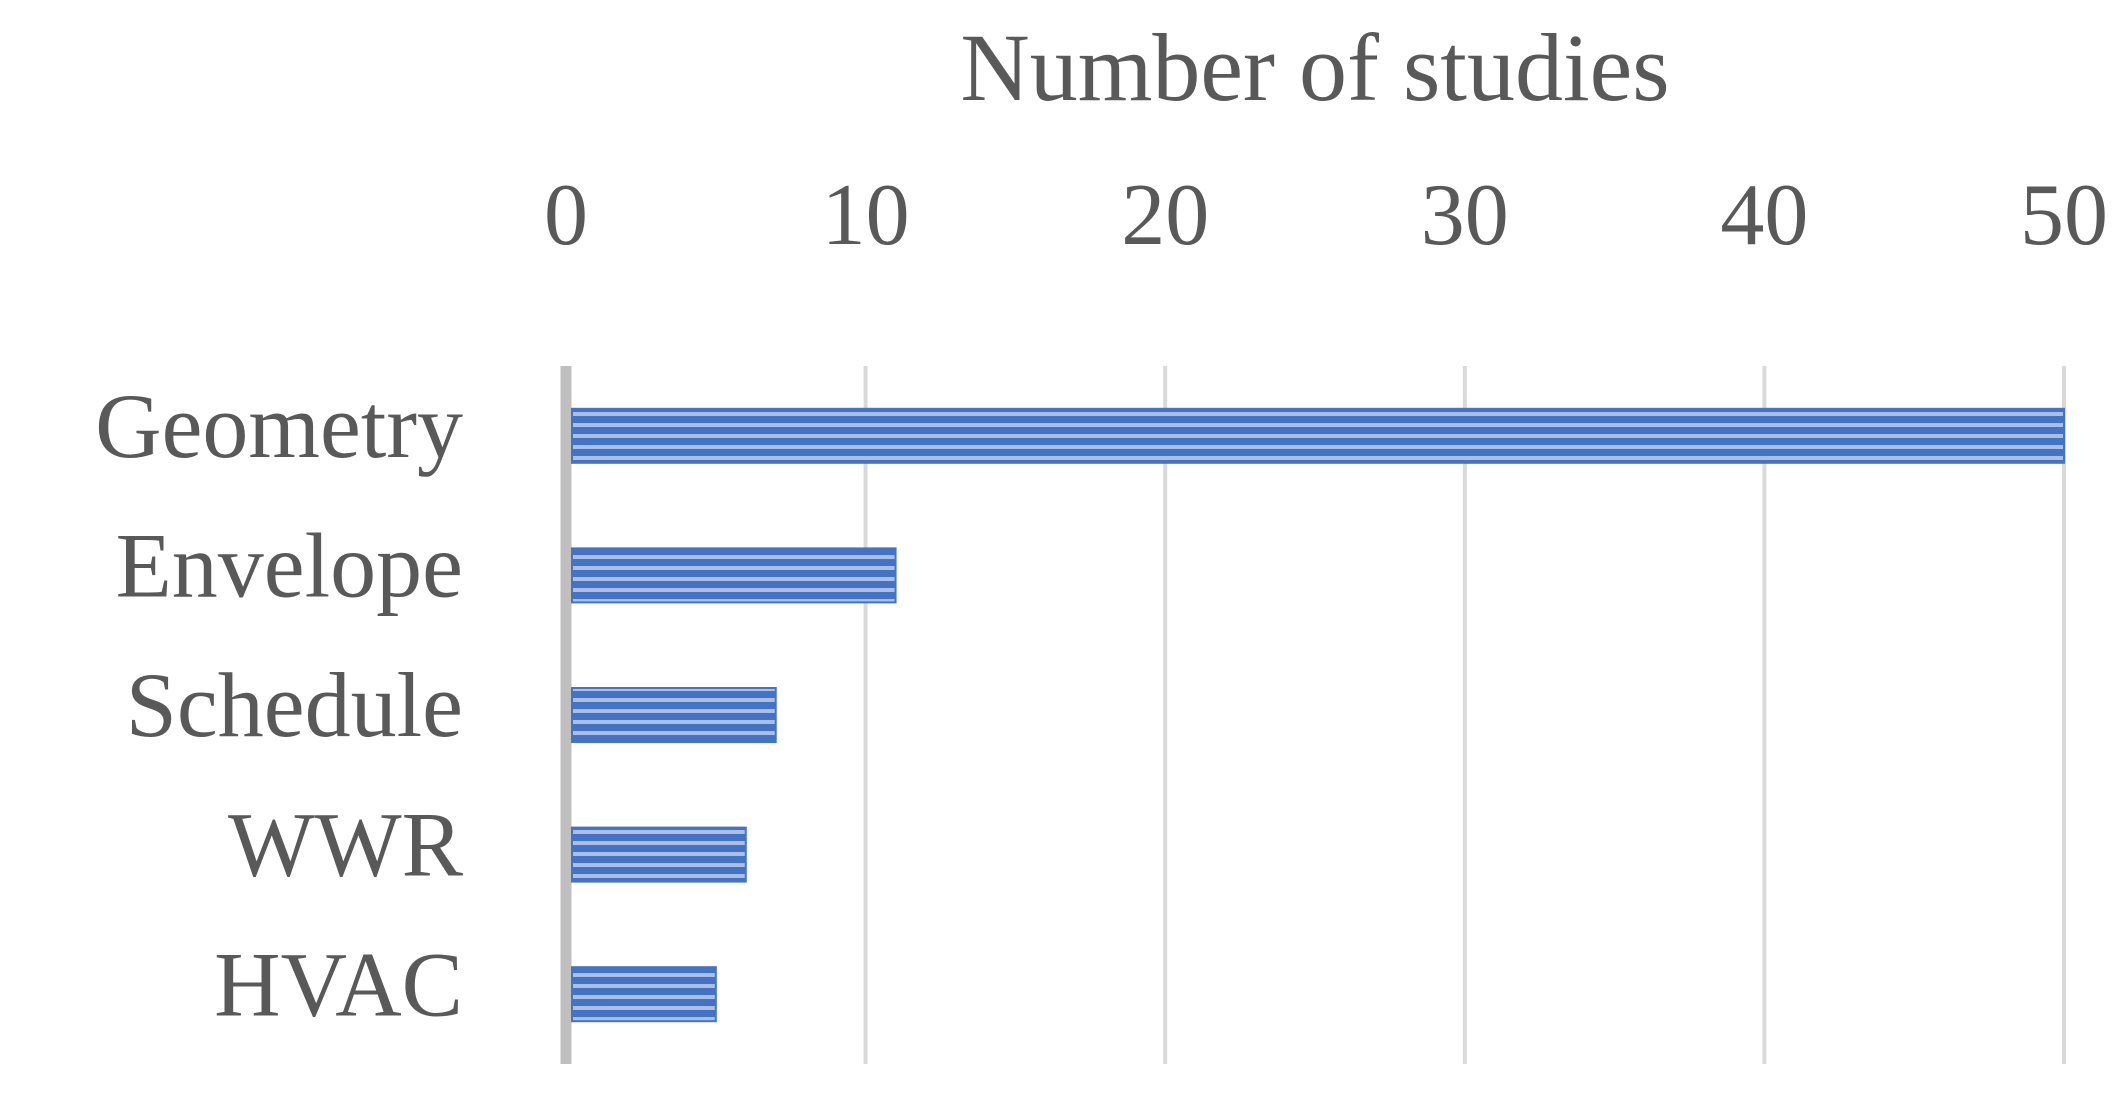 This screenshot has width=2125, height=1112. Describe the element at coordinates (338, 984) in the screenshot. I see `y-tick-label: HVAC` at that location.